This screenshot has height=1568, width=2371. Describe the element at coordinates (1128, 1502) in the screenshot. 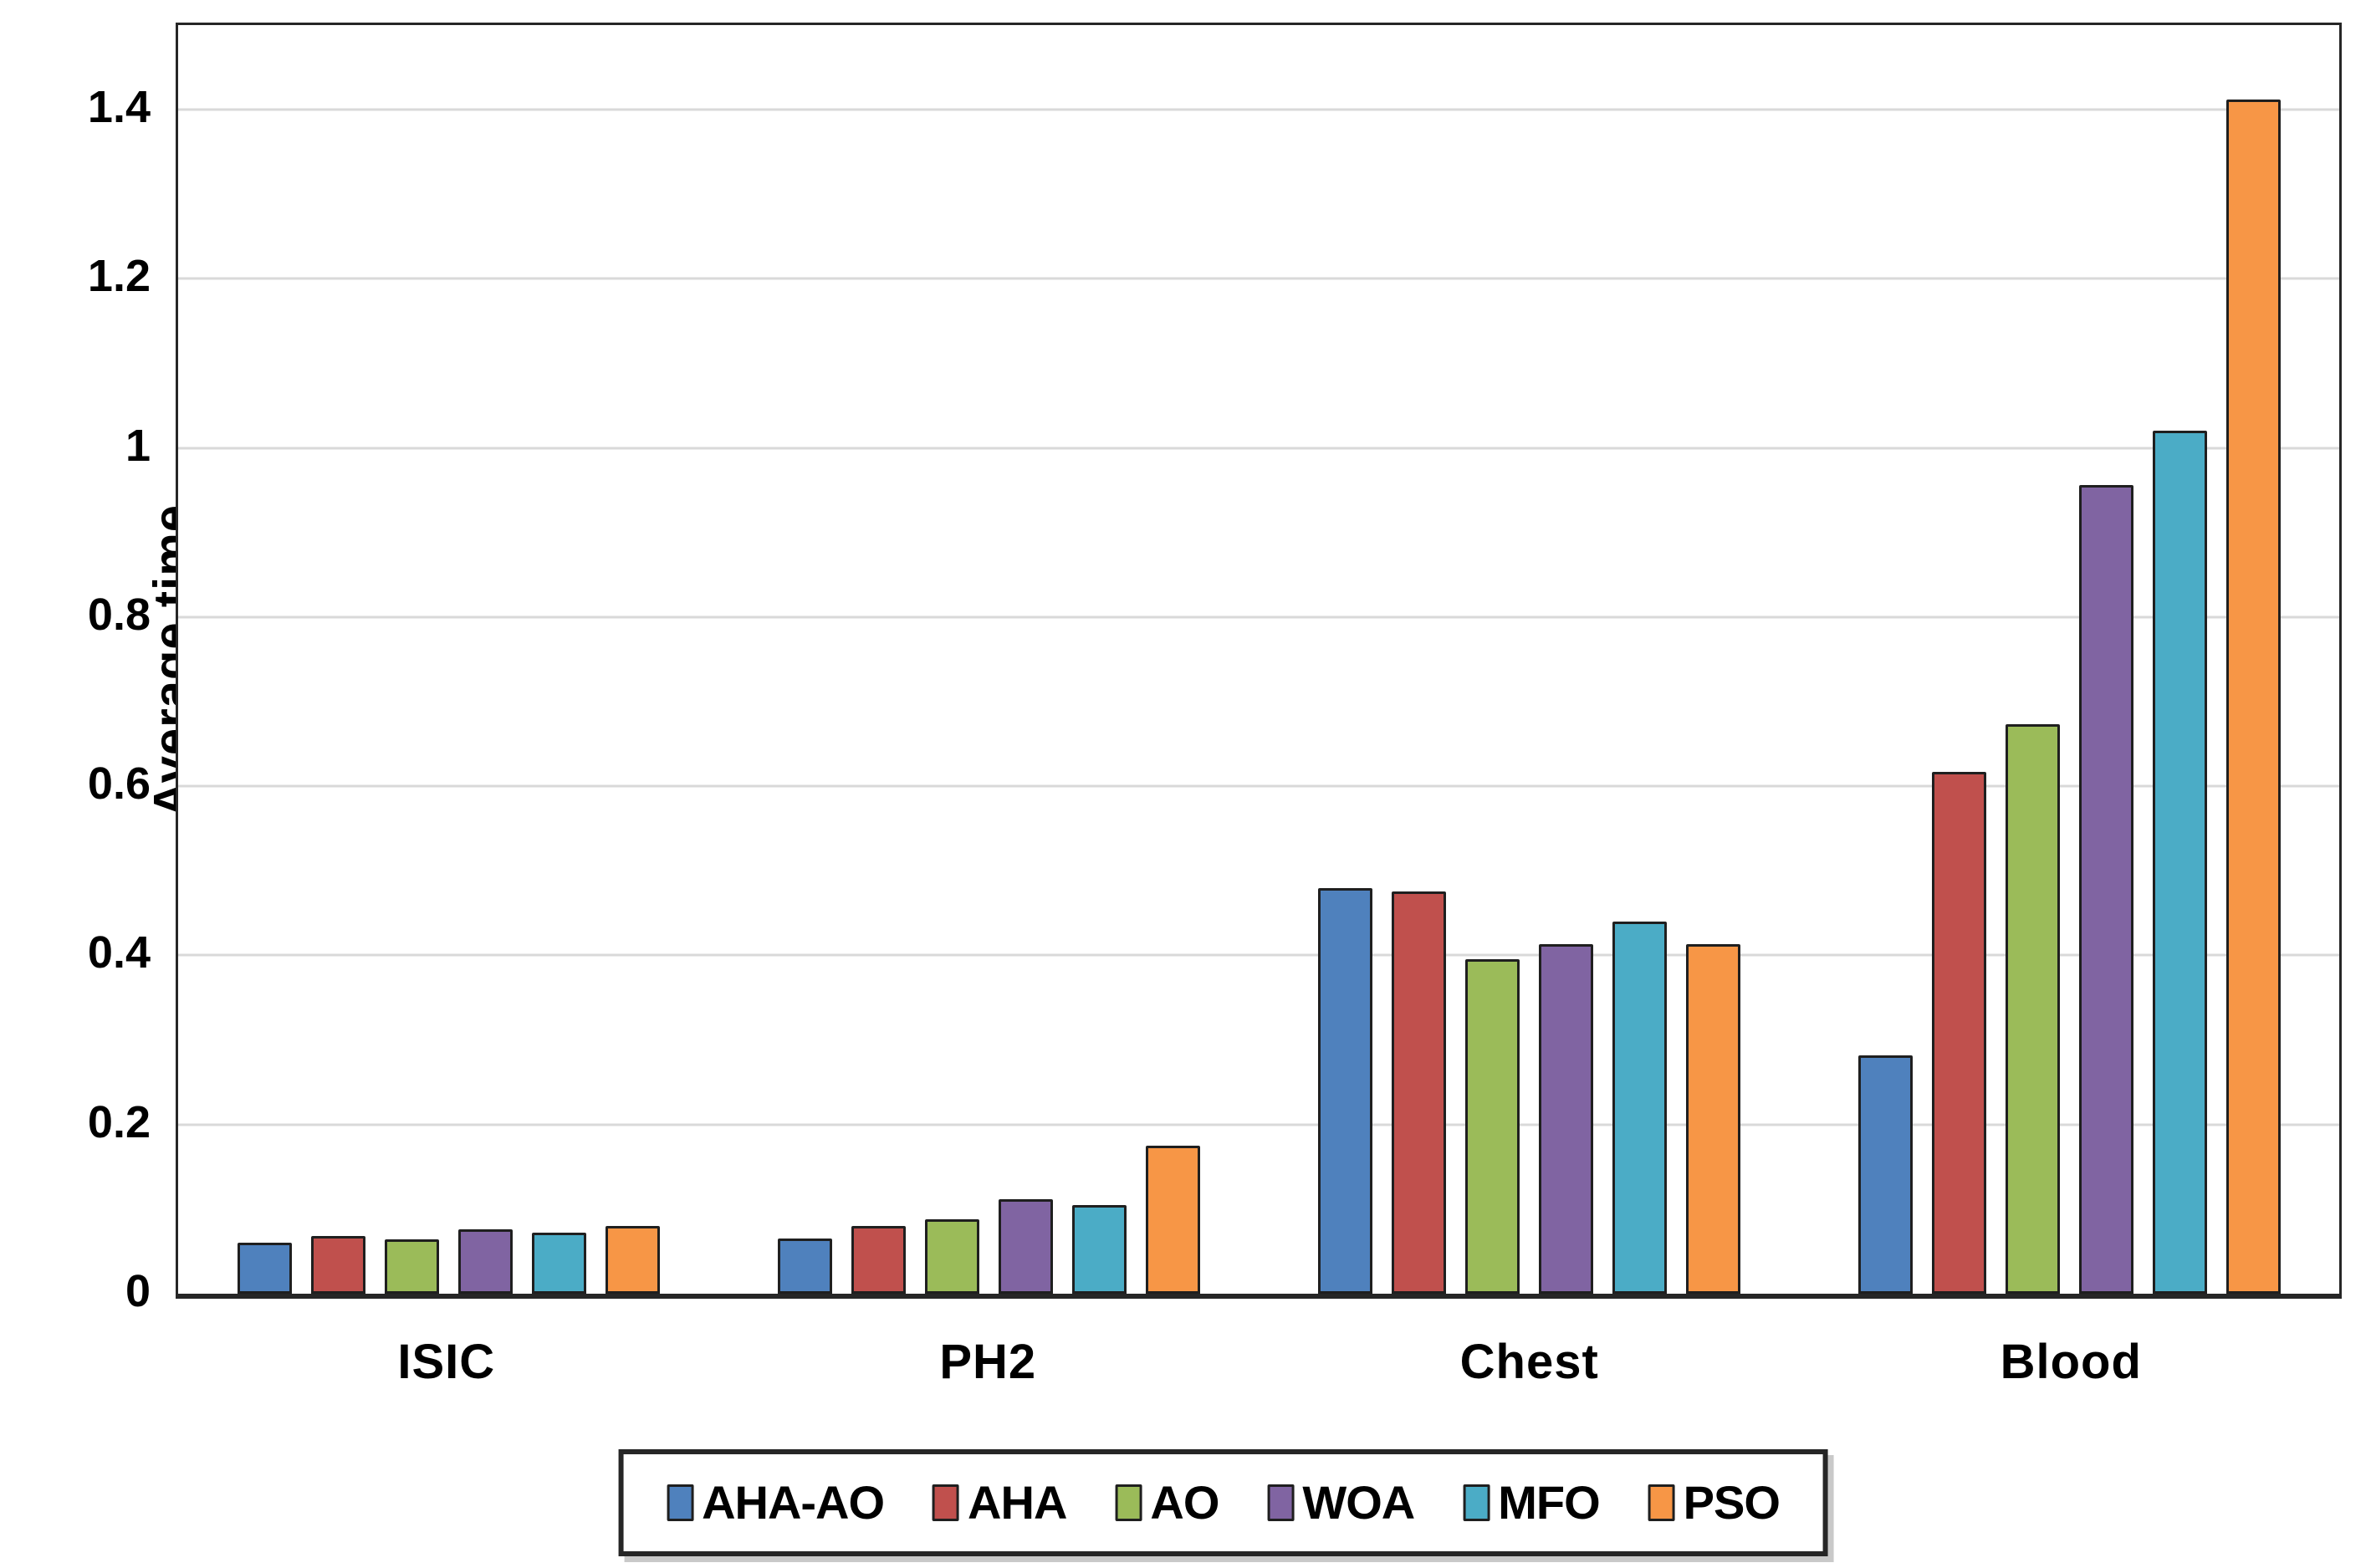

I see `legend-swatch-icon-ao` at that location.